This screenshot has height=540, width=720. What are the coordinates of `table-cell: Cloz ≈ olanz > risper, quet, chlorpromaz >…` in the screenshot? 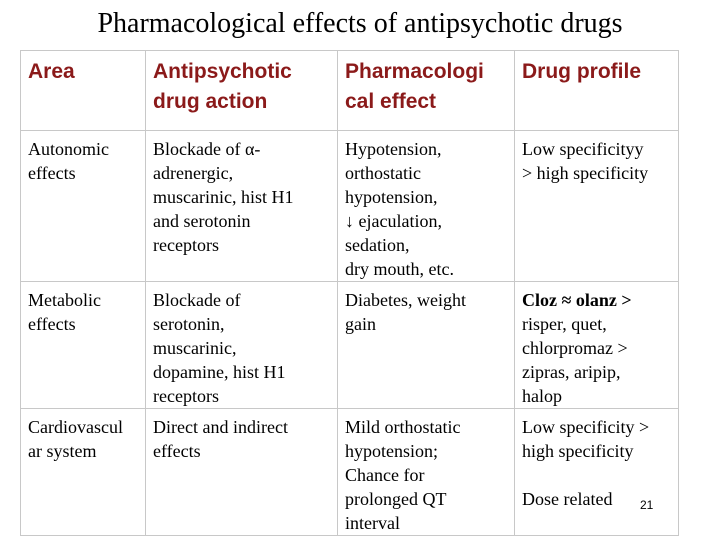 It's located at (596, 345).